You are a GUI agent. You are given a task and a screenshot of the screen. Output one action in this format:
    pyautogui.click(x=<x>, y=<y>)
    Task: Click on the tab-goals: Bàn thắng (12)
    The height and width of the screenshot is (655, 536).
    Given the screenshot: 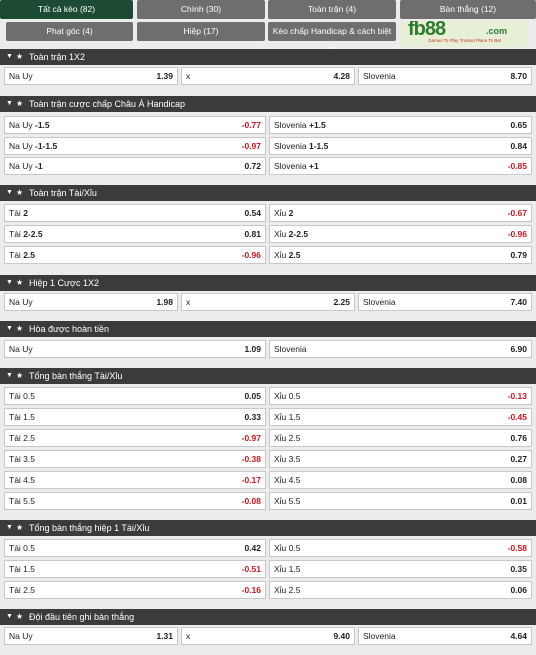 What is the action you would take?
    pyautogui.click(x=468, y=9)
    